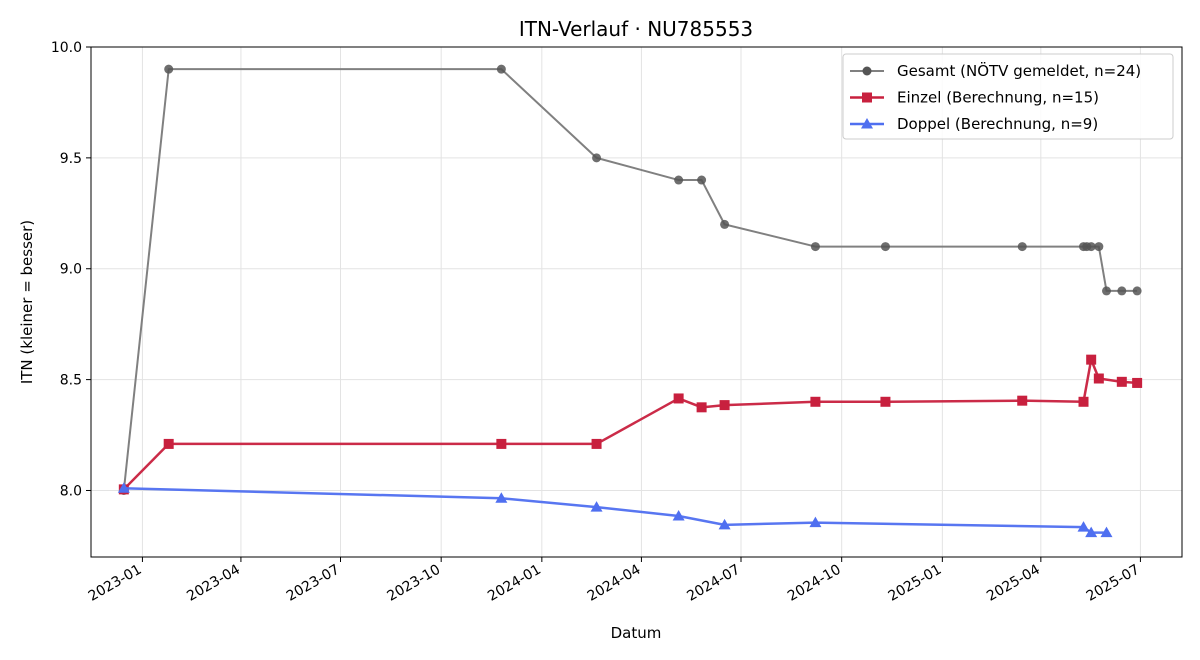 The width and height of the screenshot is (1200, 660). I want to click on x-tick-label: 2024-07, so click(713, 583).